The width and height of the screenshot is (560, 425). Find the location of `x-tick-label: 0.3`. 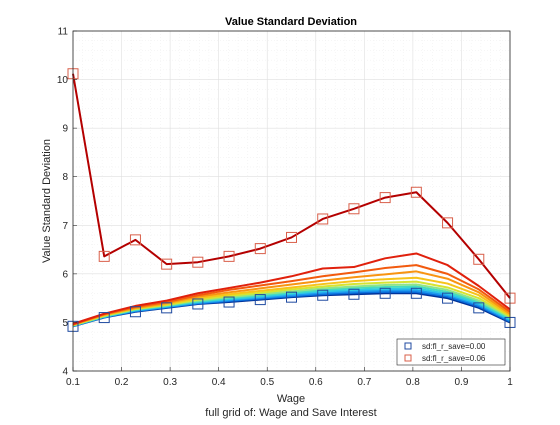

x-tick-label: 0.3 is located at coordinates (170, 382).